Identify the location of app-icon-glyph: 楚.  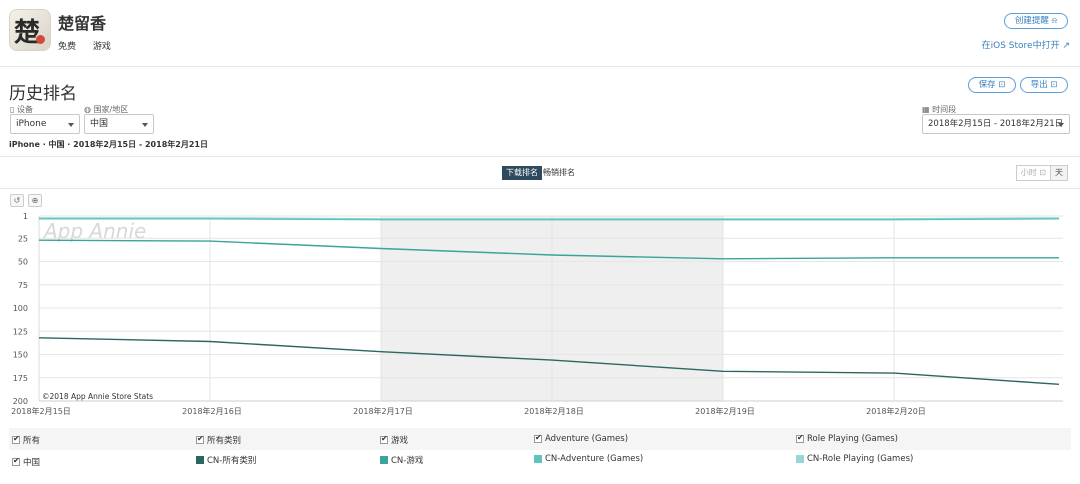
(27, 33).